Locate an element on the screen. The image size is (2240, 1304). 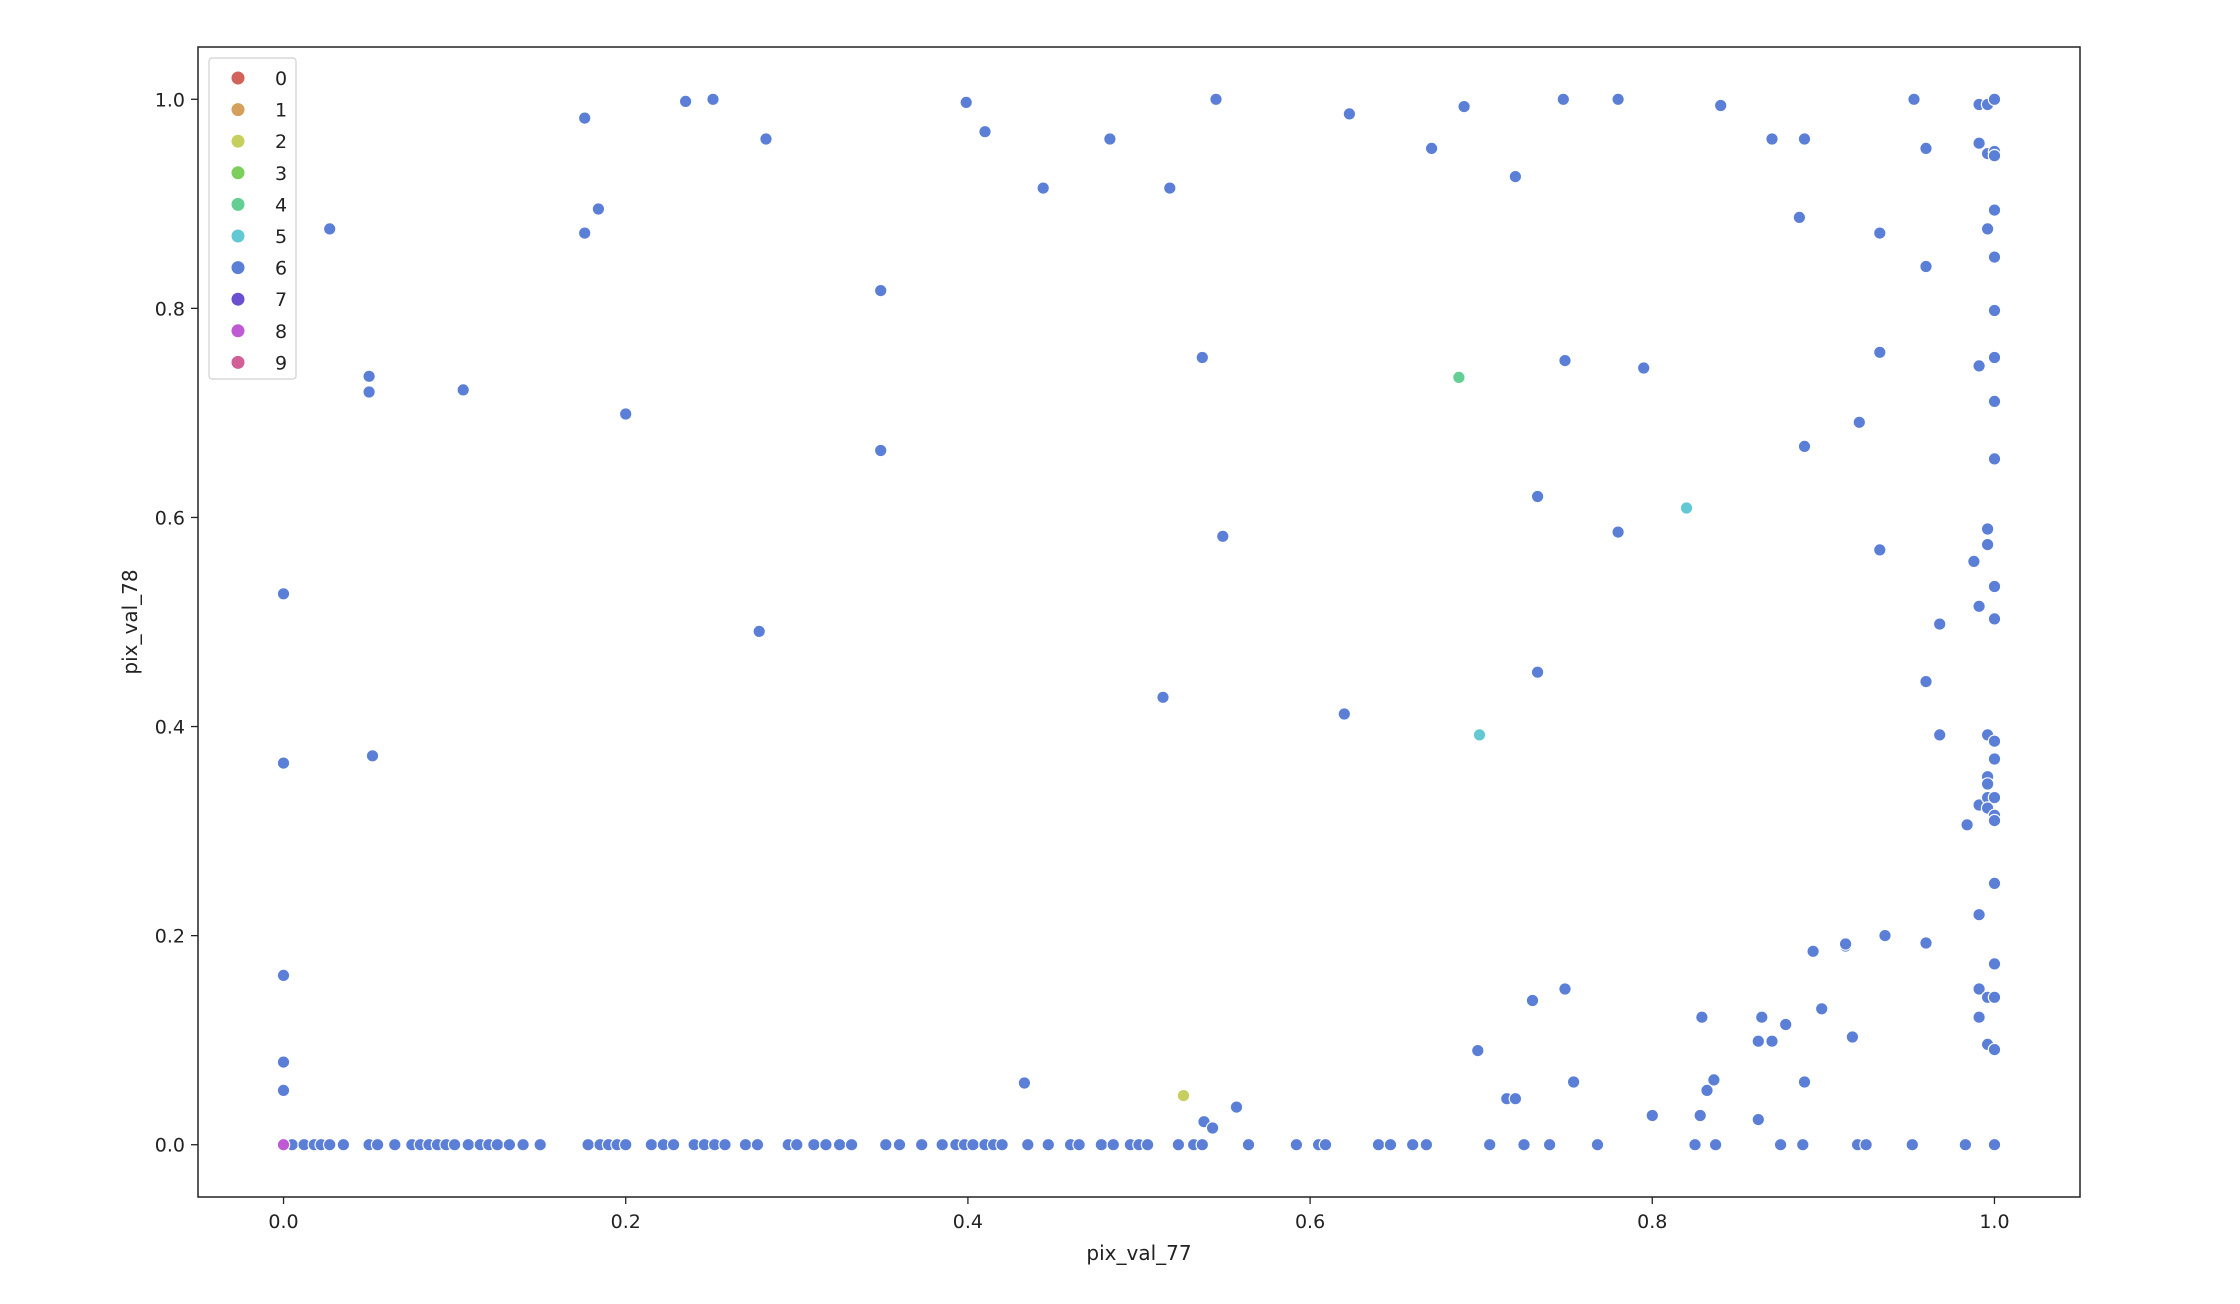
y-tick-label: 0.8 is located at coordinates (170, 309).